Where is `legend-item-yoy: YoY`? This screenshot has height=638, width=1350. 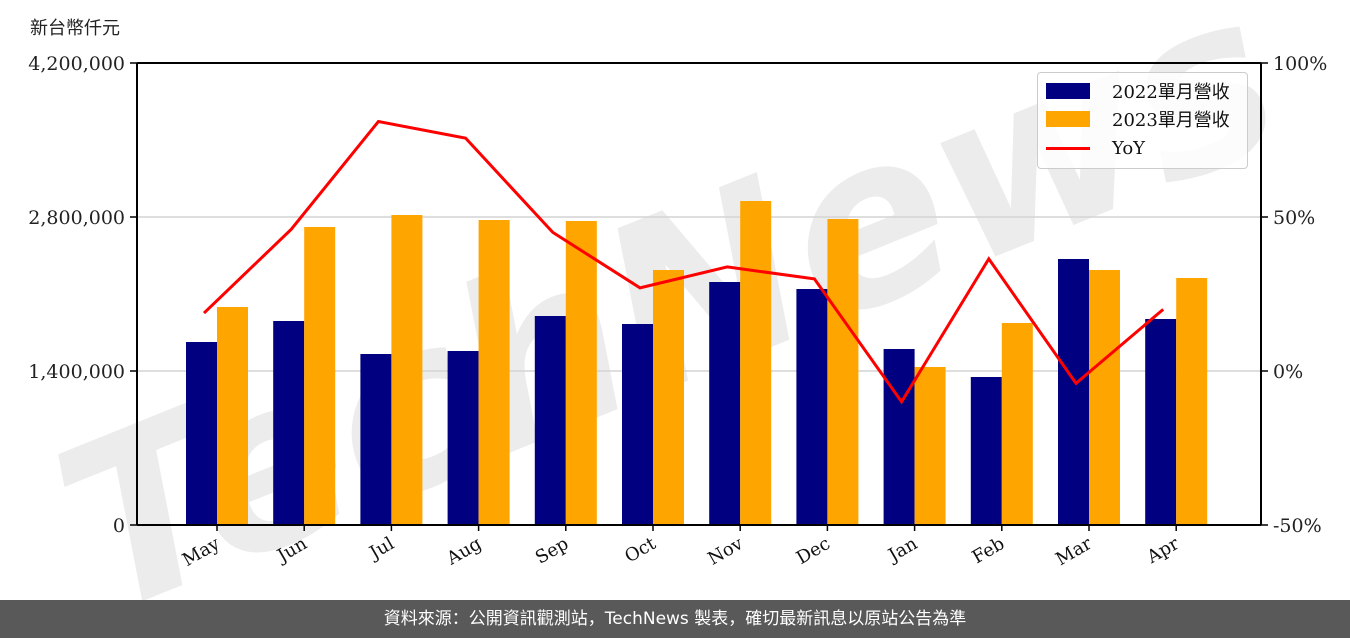 legend-item-yoy: YoY is located at coordinates (1091, 148).